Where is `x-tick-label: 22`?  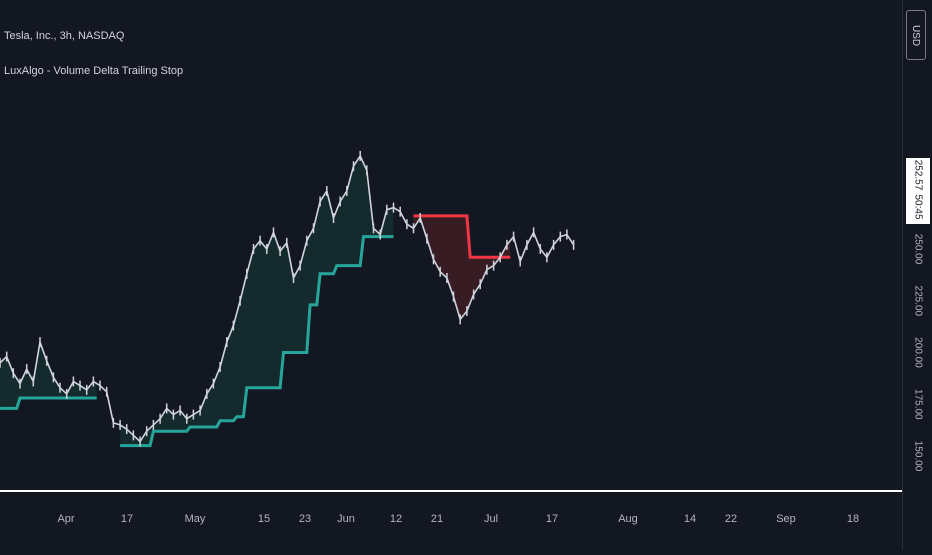
x-tick-label: 22 is located at coordinates (731, 519).